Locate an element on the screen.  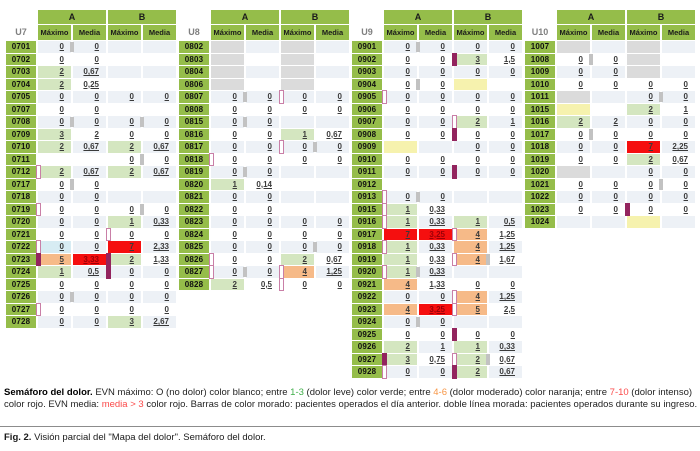
evn-cell-a-media: 1 is located at coordinates (435, 347).